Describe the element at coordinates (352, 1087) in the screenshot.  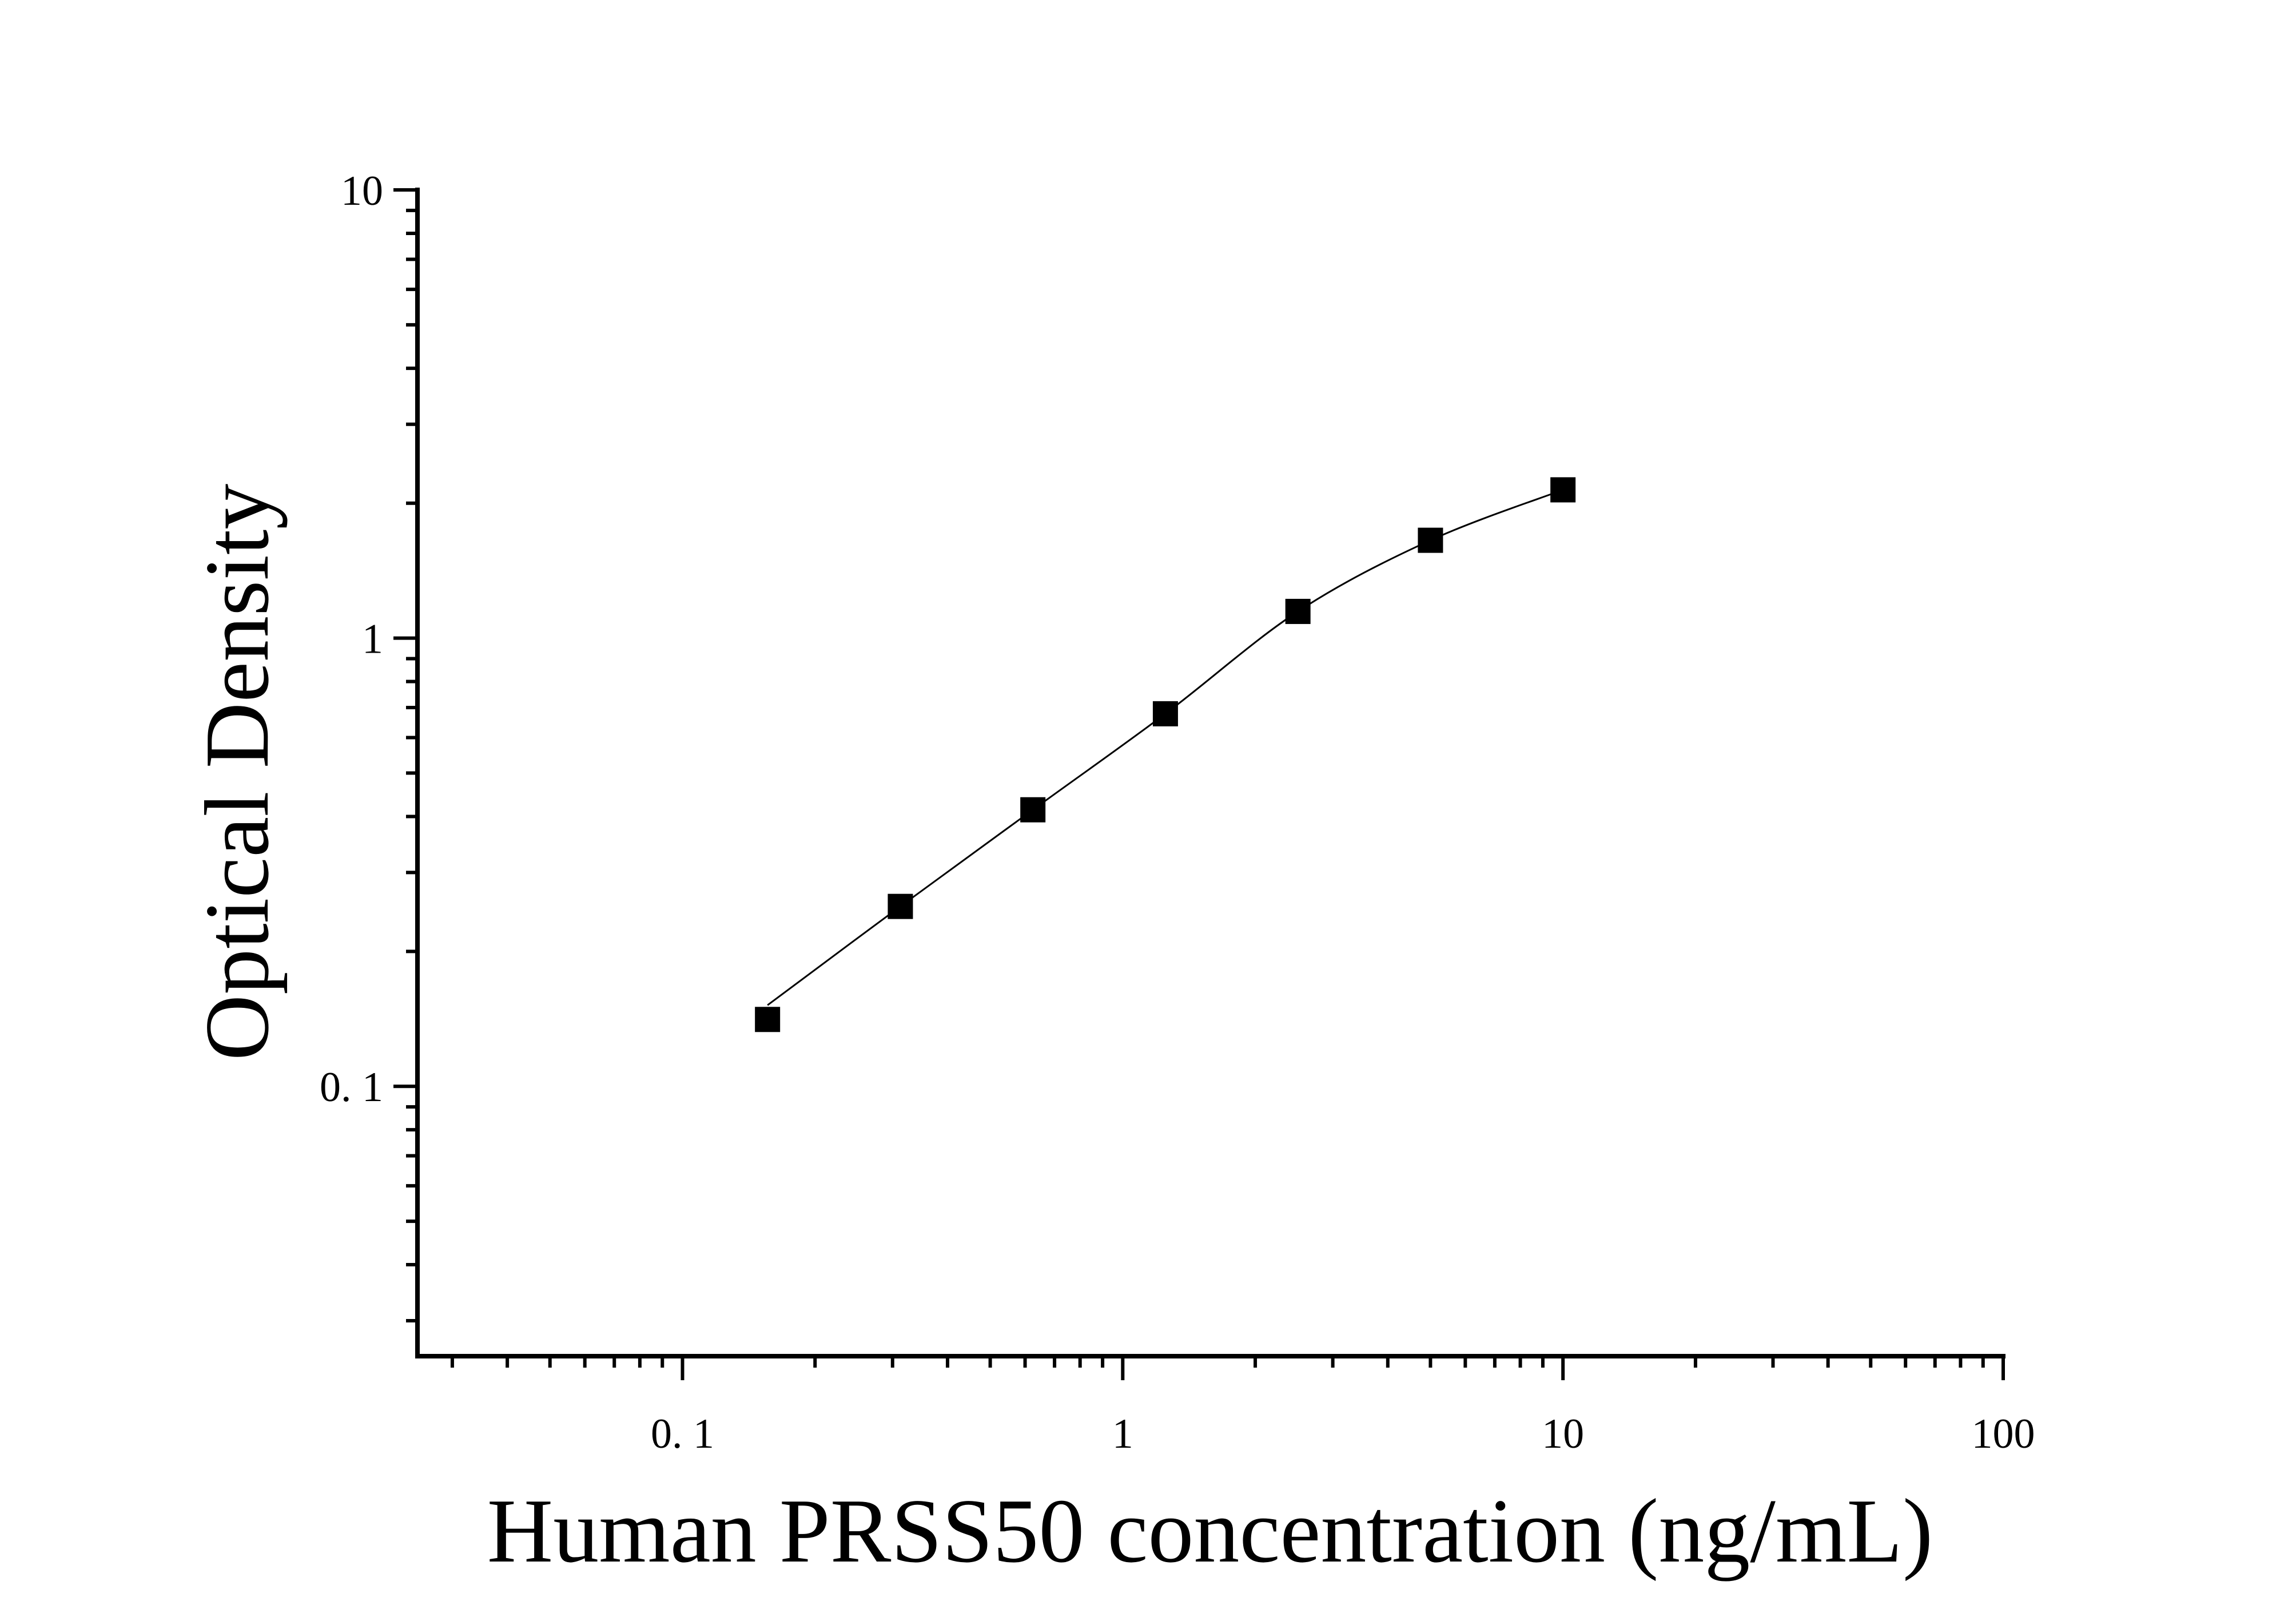
I see `y-tick-label: 0. 1` at that location.